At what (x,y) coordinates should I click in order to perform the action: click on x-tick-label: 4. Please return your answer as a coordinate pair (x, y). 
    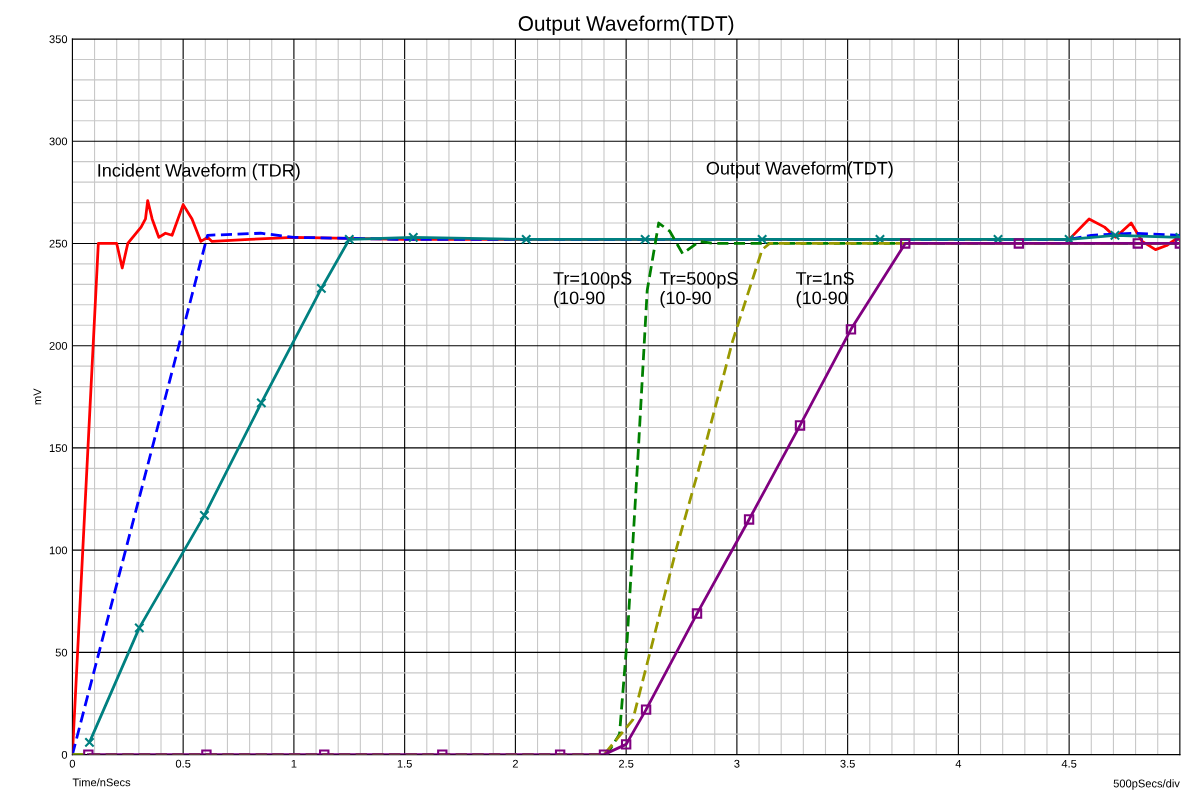
    Looking at the image, I should click on (958, 763).